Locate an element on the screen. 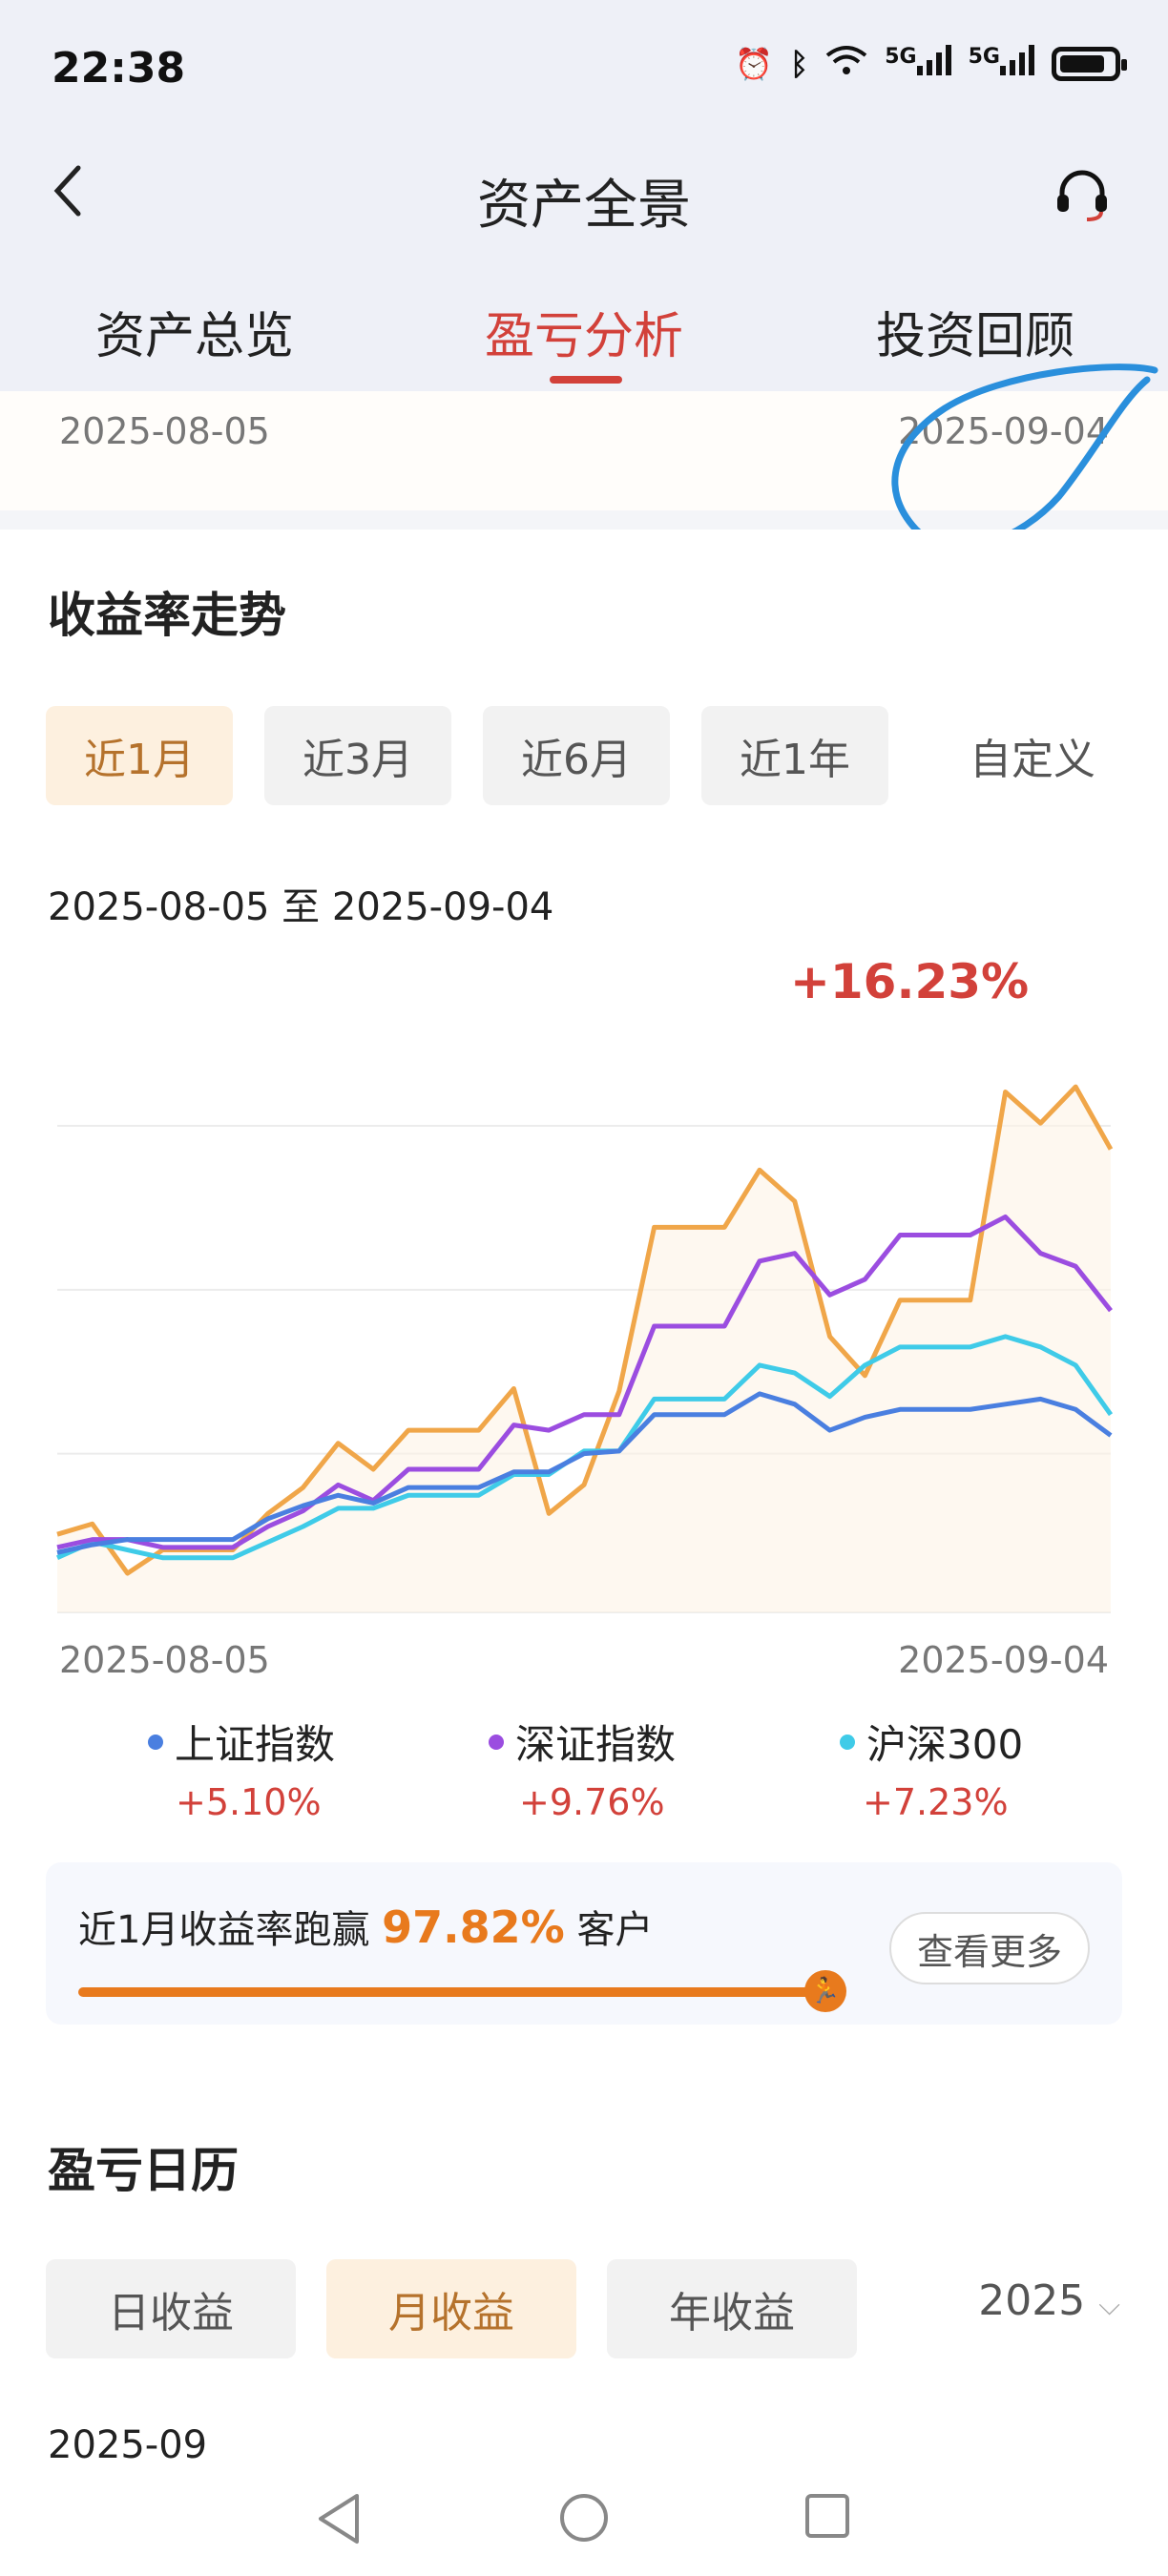 Image resolution: width=1168 pixels, height=2576 pixels. system-nav-bar is located at coordinates (584, 2519).